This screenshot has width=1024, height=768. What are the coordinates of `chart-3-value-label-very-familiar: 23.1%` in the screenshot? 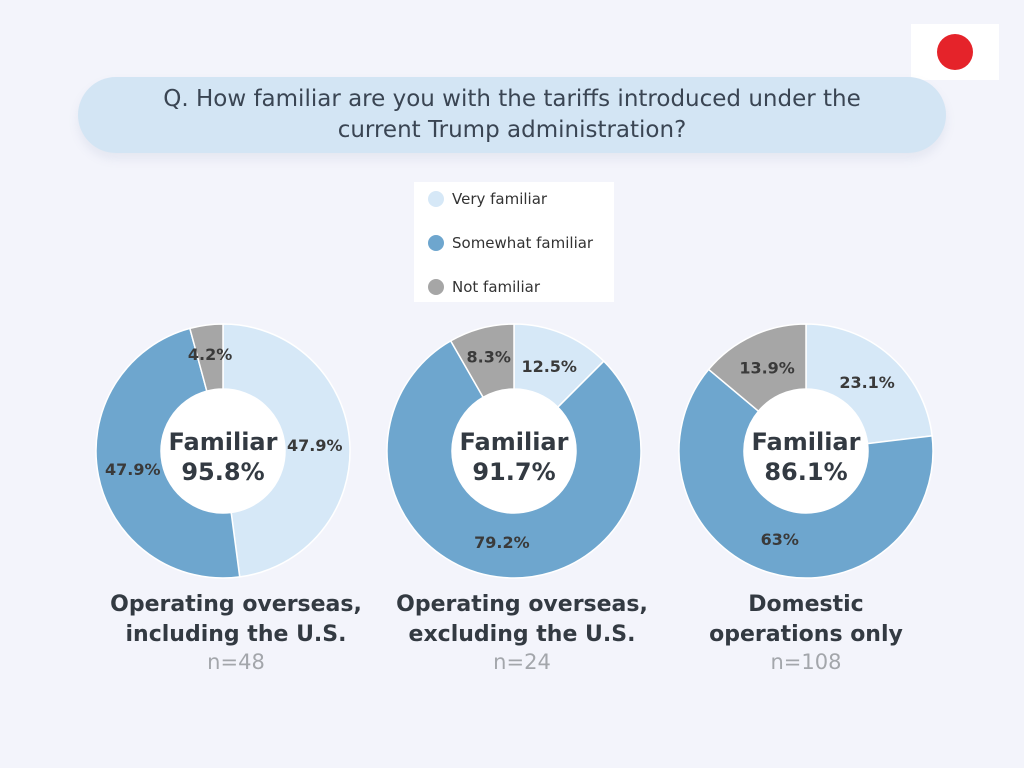 It's located at (867, 382).